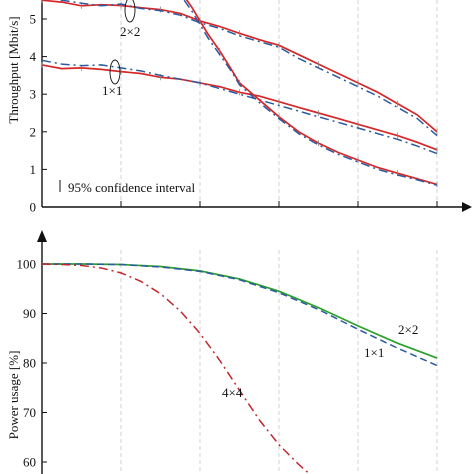  Describe the element at coordinates (29, 313) in the screenshot. I see `bottom-y-tick-label: 90` at that location.